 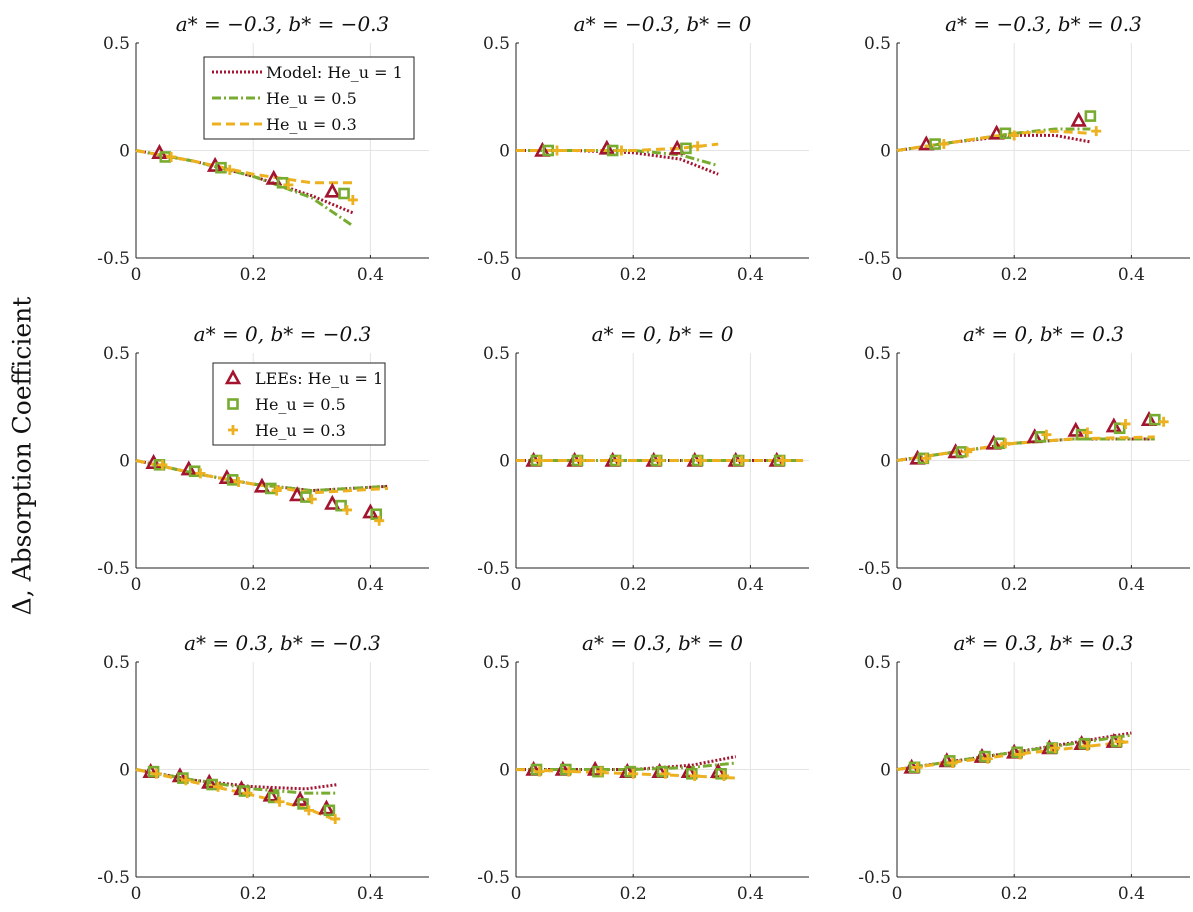 I want to click on legend-label: He_u = 0.3, so click(x=300, y=430).